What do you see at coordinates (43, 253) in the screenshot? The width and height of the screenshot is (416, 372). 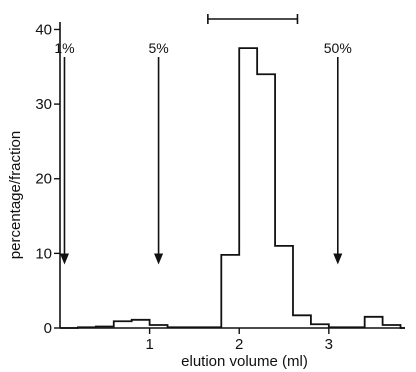 I see `y-tick-label: 10` at bounding box center [43, 253].